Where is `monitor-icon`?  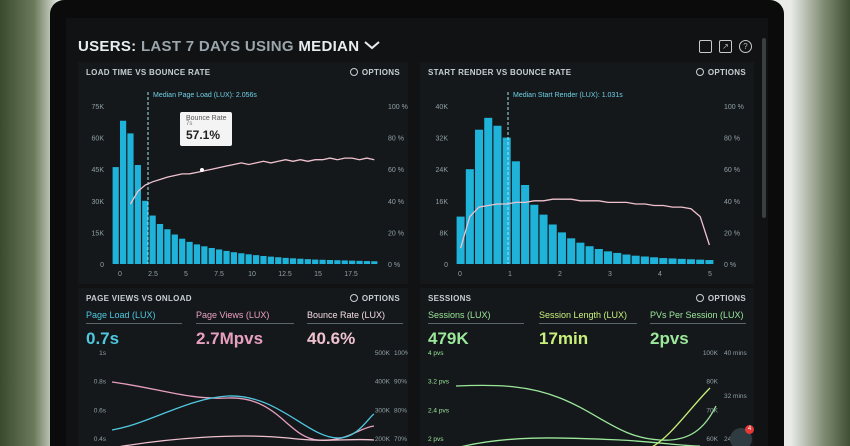 monitor-icon is located at coordinates (705, 46).